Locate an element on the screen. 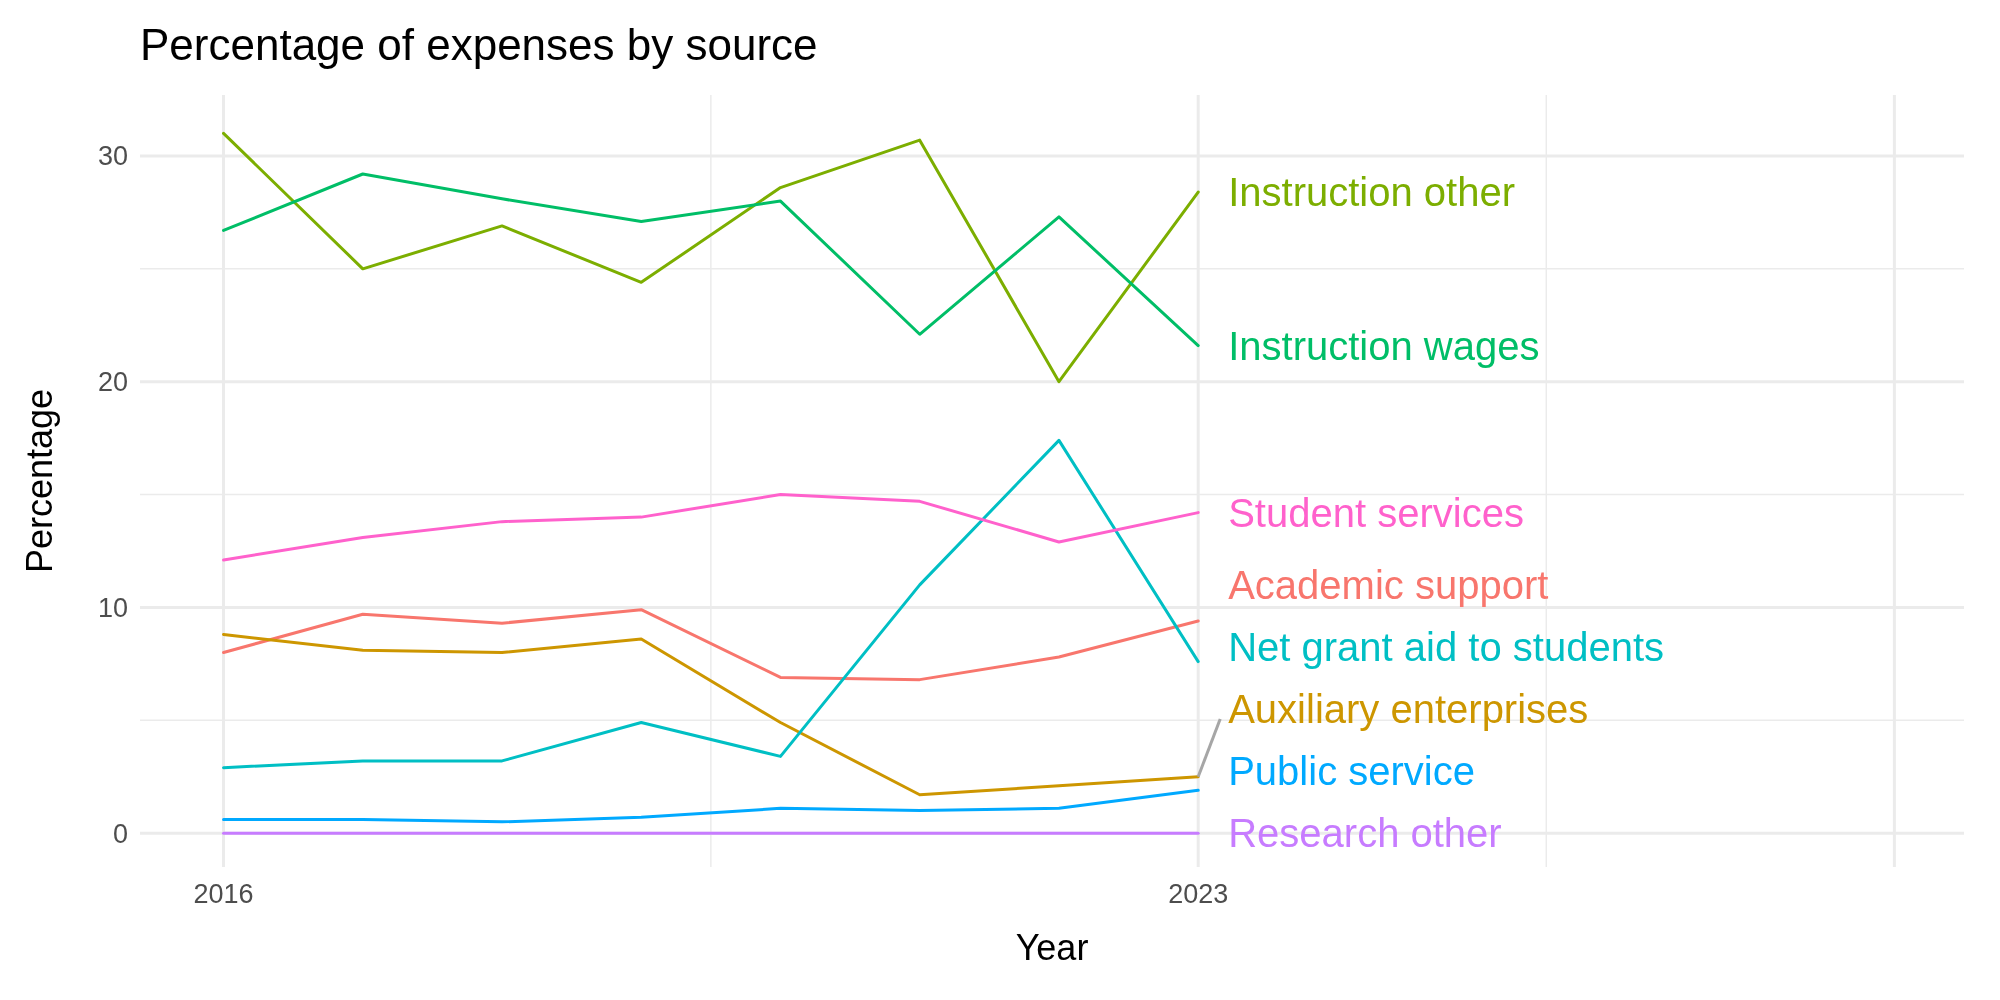  x-tick-label: 2023 is located at coordinates (1198, 894).